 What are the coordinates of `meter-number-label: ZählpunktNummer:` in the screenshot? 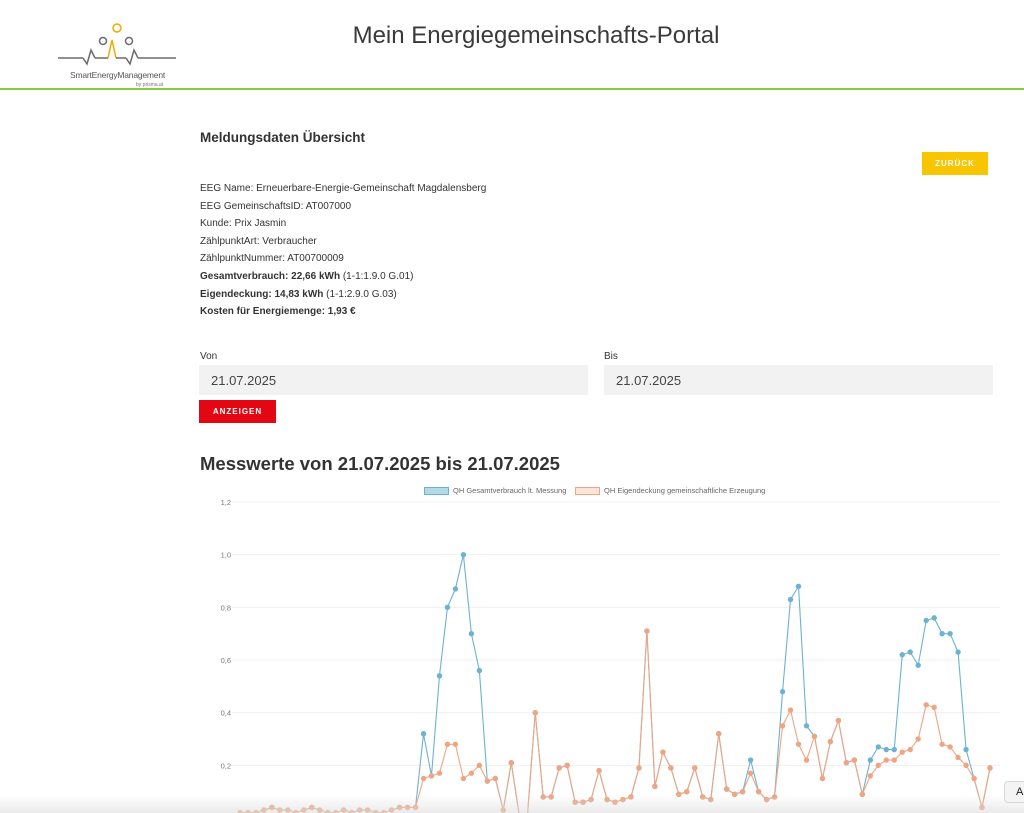 It's located at (243, 259).